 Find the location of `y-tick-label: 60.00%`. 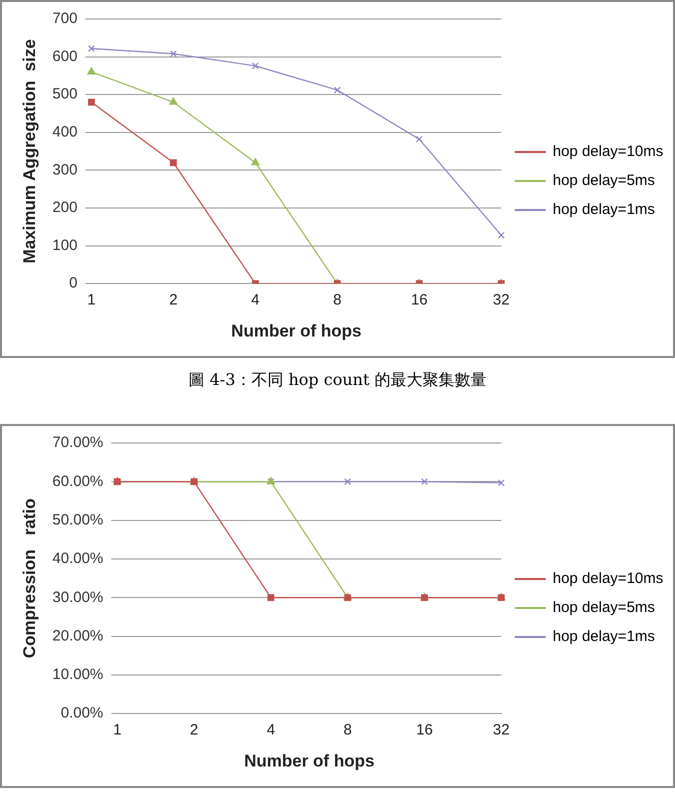

y-tick-label: 60.00% is located at coordinates (78, 481).